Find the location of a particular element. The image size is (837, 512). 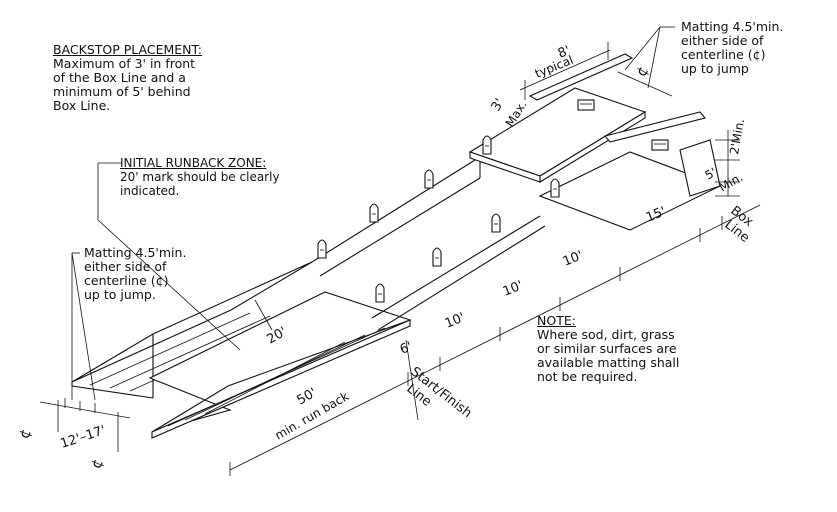

runback-title: INITIAL RUNBACK ZONE: is located at coordinates (193, 163).